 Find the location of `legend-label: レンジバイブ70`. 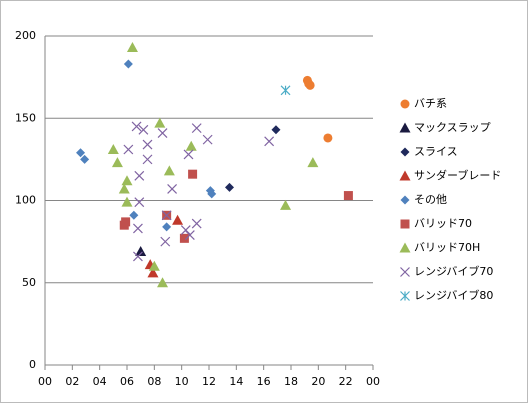

legend-label: レンジバイブ70 is located at coordinates (453, 271).